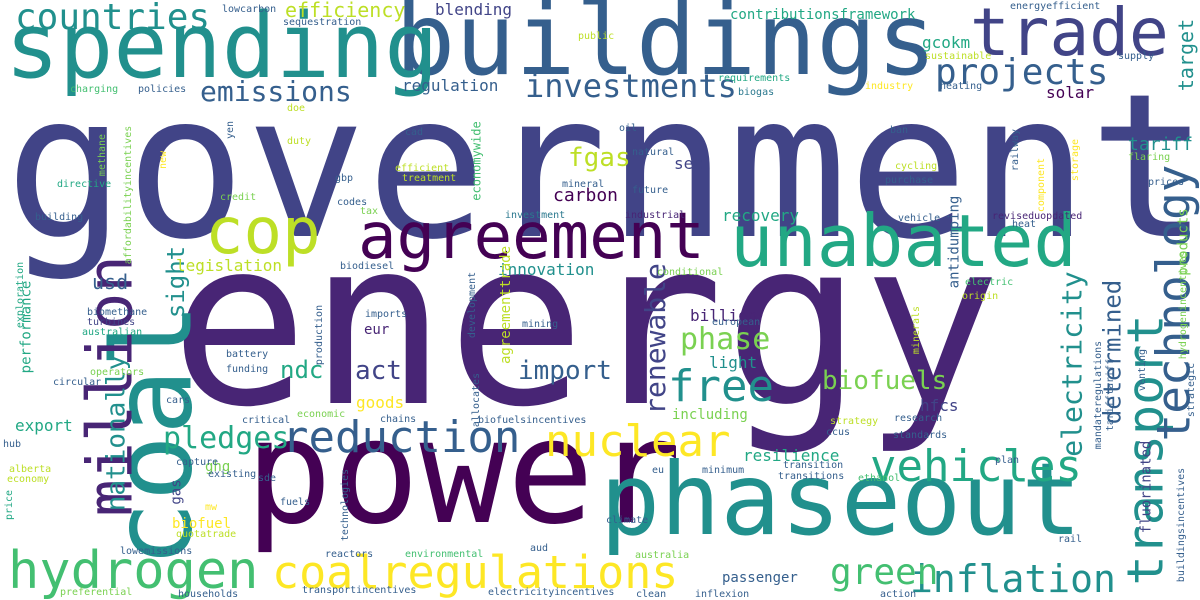  I want to click on word-aud: aud, so click(539, 549).